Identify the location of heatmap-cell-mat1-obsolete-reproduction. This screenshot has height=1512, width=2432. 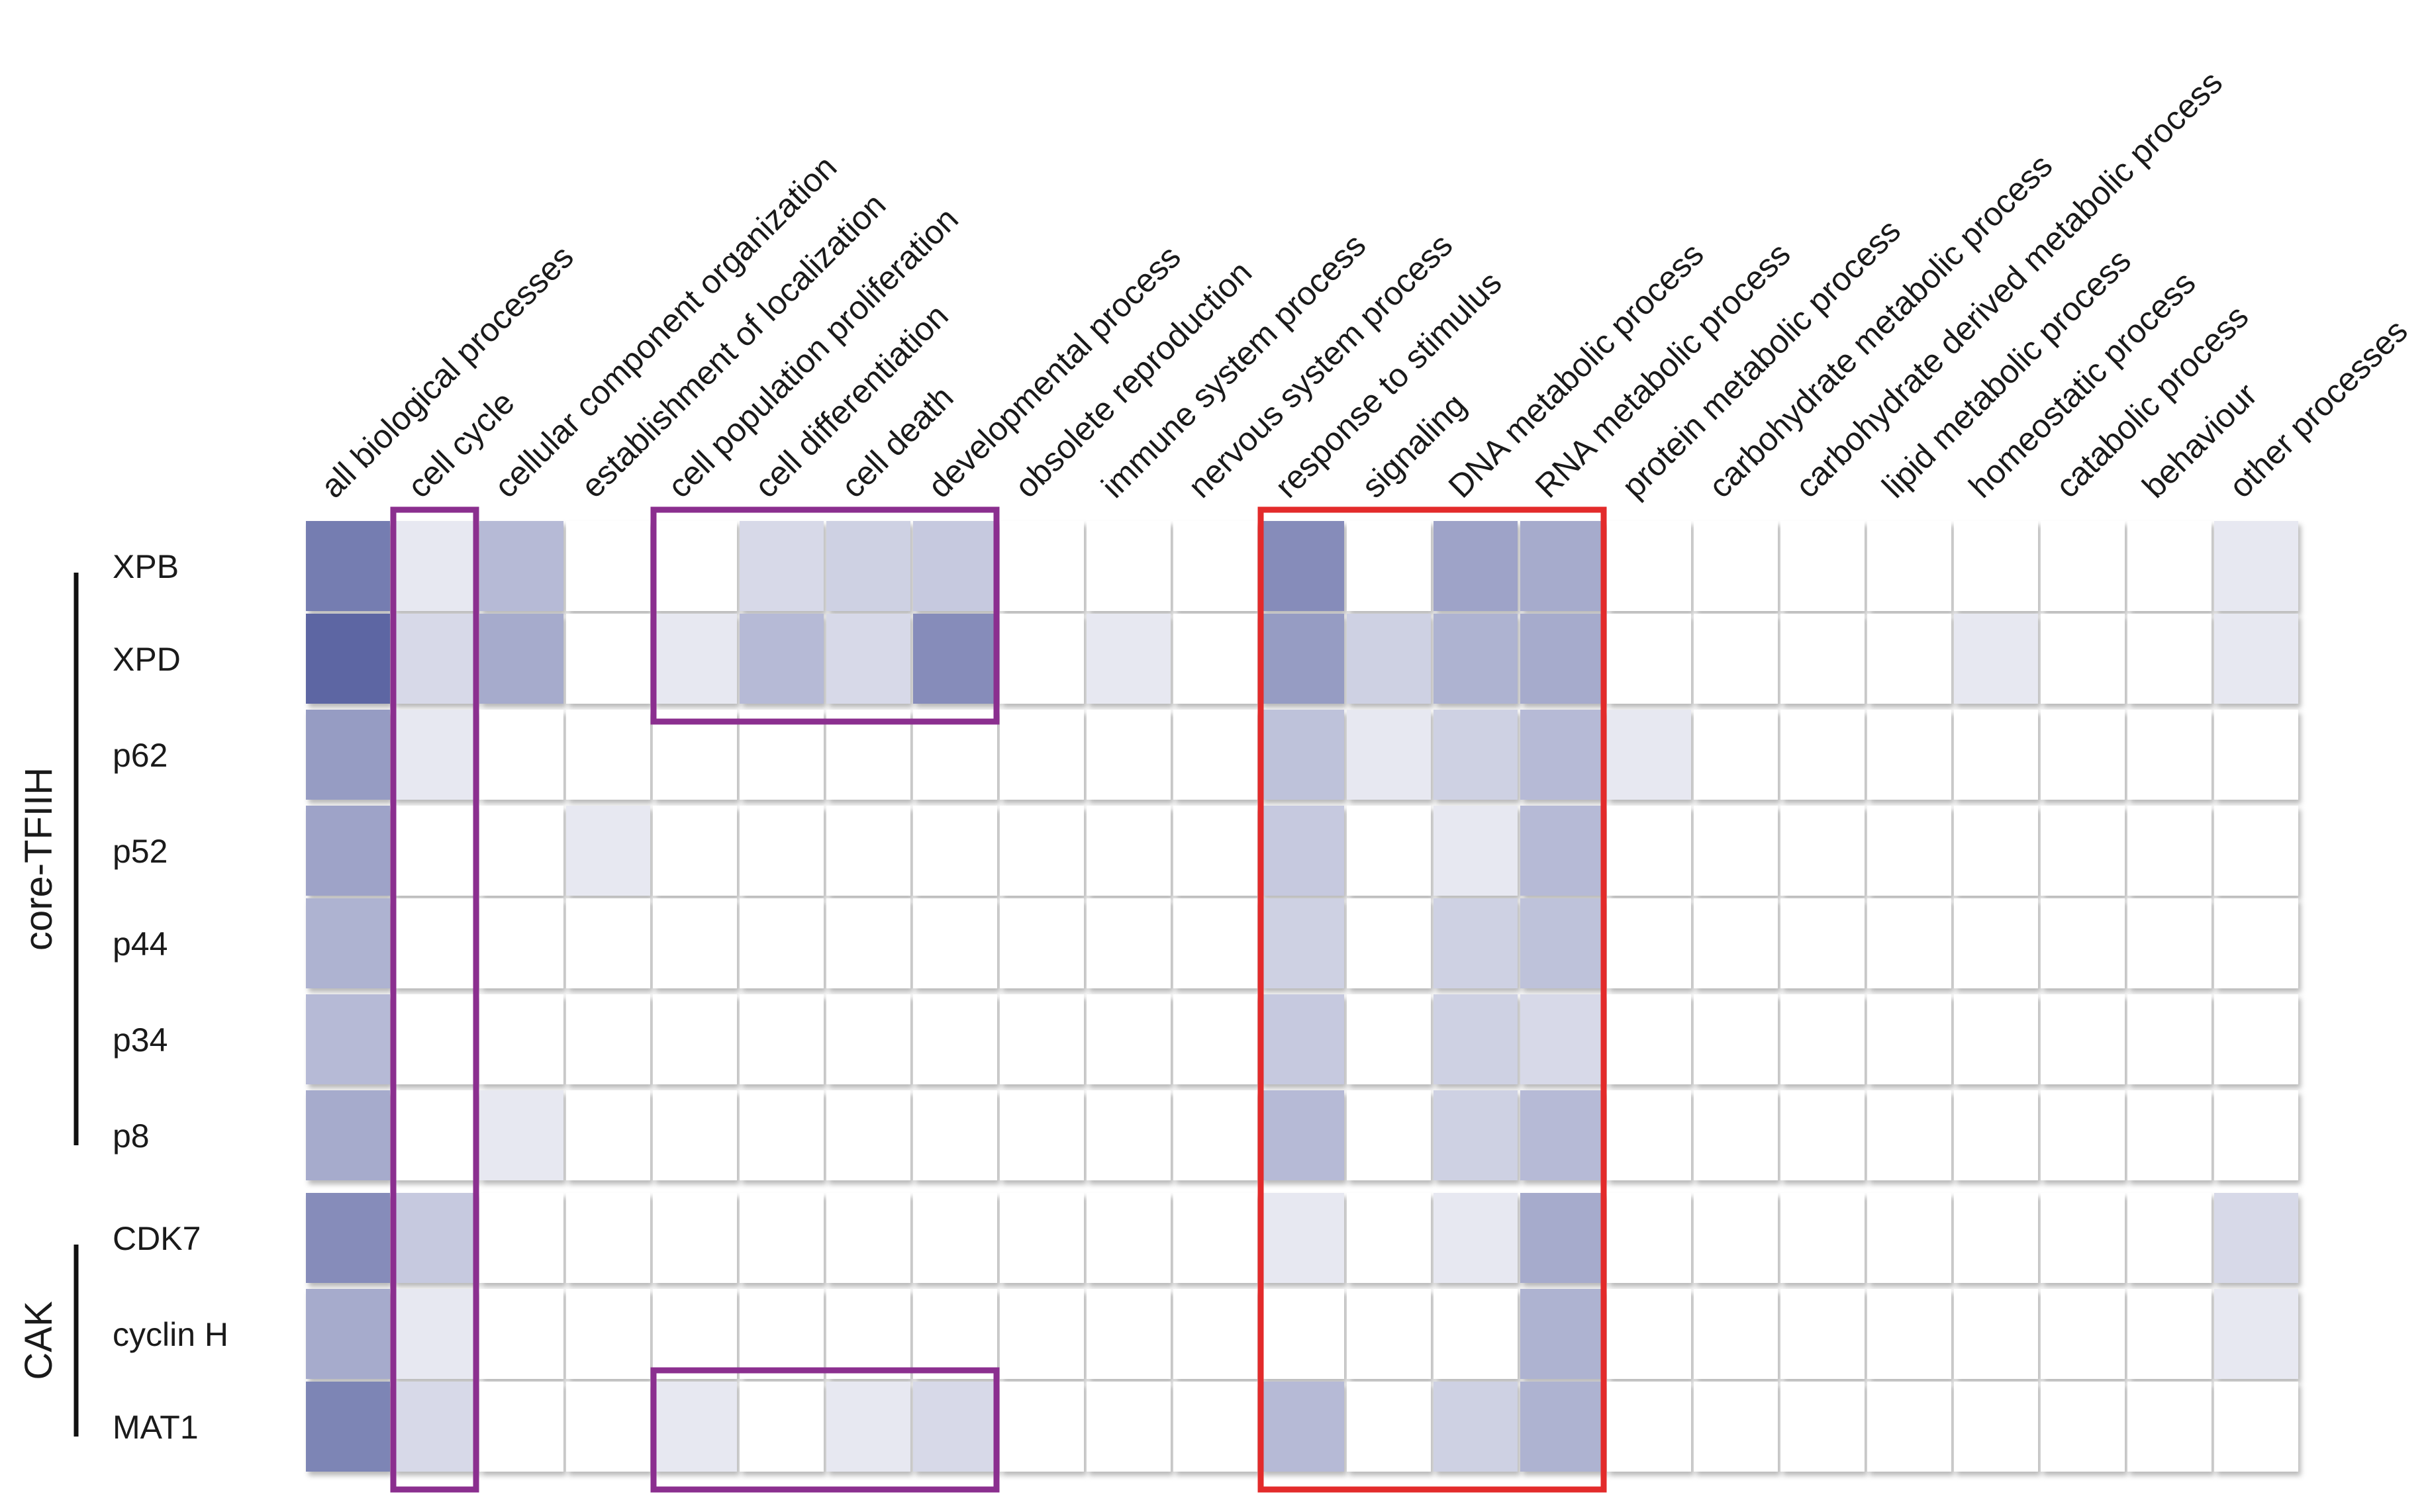
(1042, 1427).